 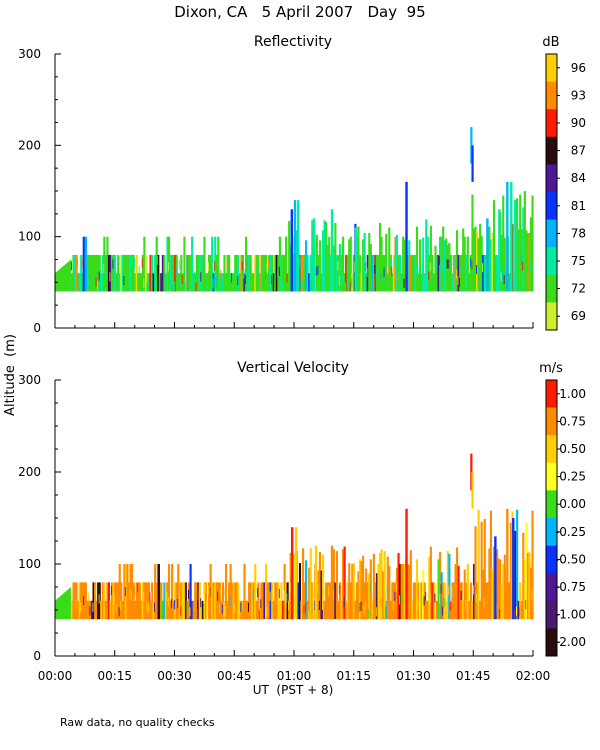 I want to click on colorbar-label: 1.00, so click(x=572, y=394).